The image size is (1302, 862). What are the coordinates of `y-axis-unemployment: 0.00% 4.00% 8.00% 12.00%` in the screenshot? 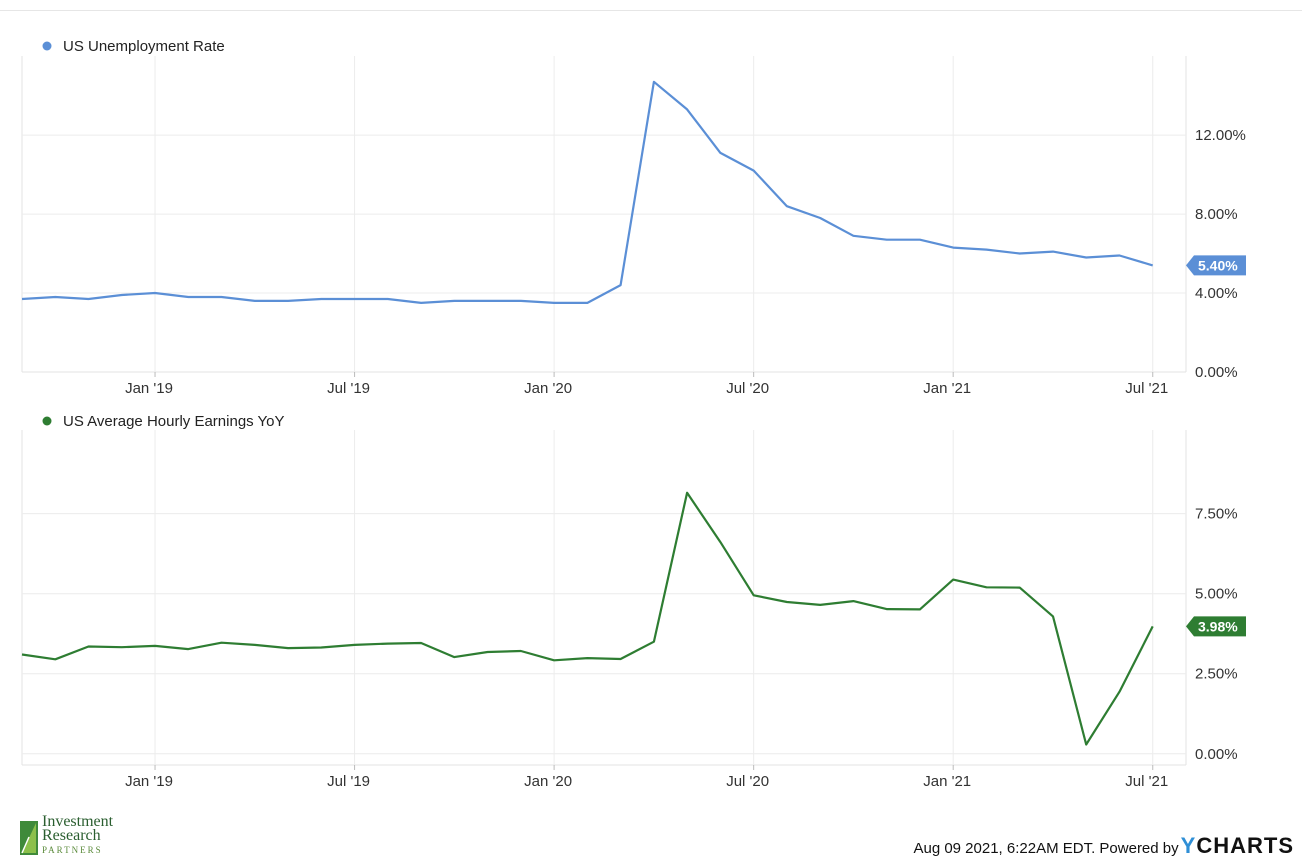 It's located at (1220, 254).